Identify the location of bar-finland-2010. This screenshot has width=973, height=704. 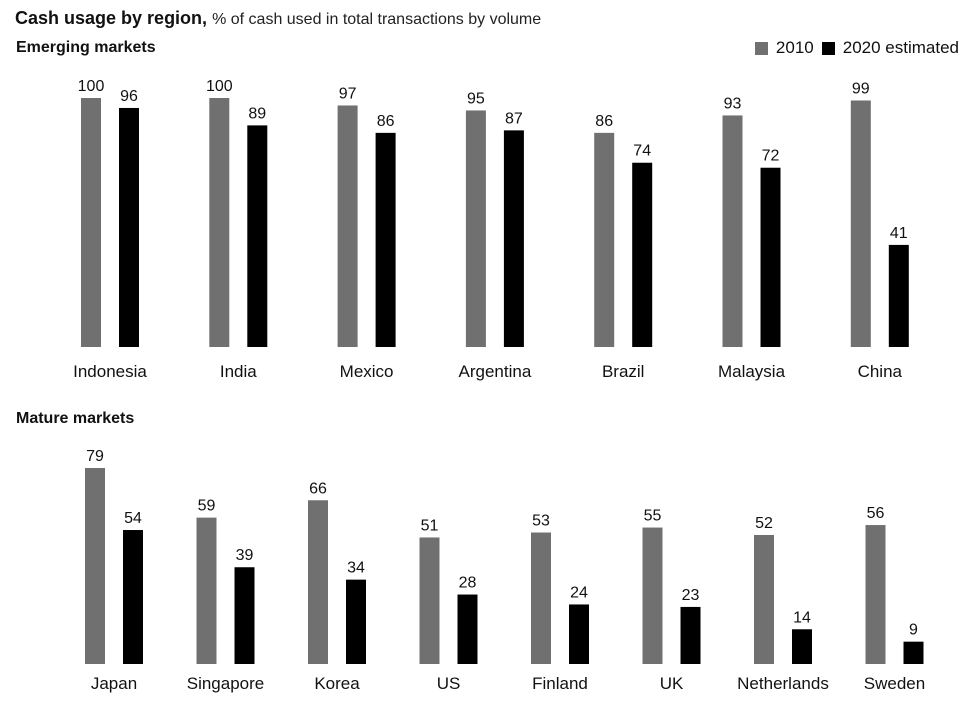
(541, 598).